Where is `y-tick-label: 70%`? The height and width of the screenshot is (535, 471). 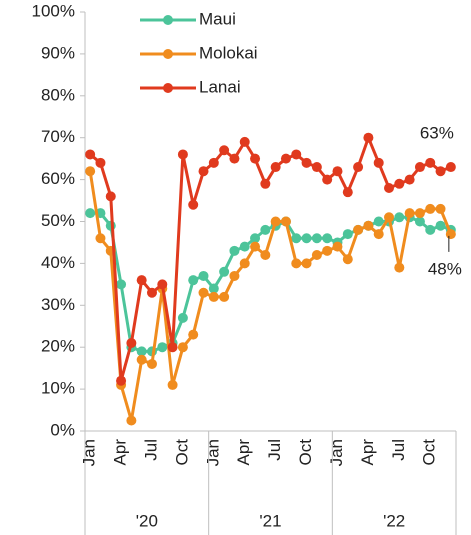 y-tick-label: 70% is located at coordinates (58, 136).